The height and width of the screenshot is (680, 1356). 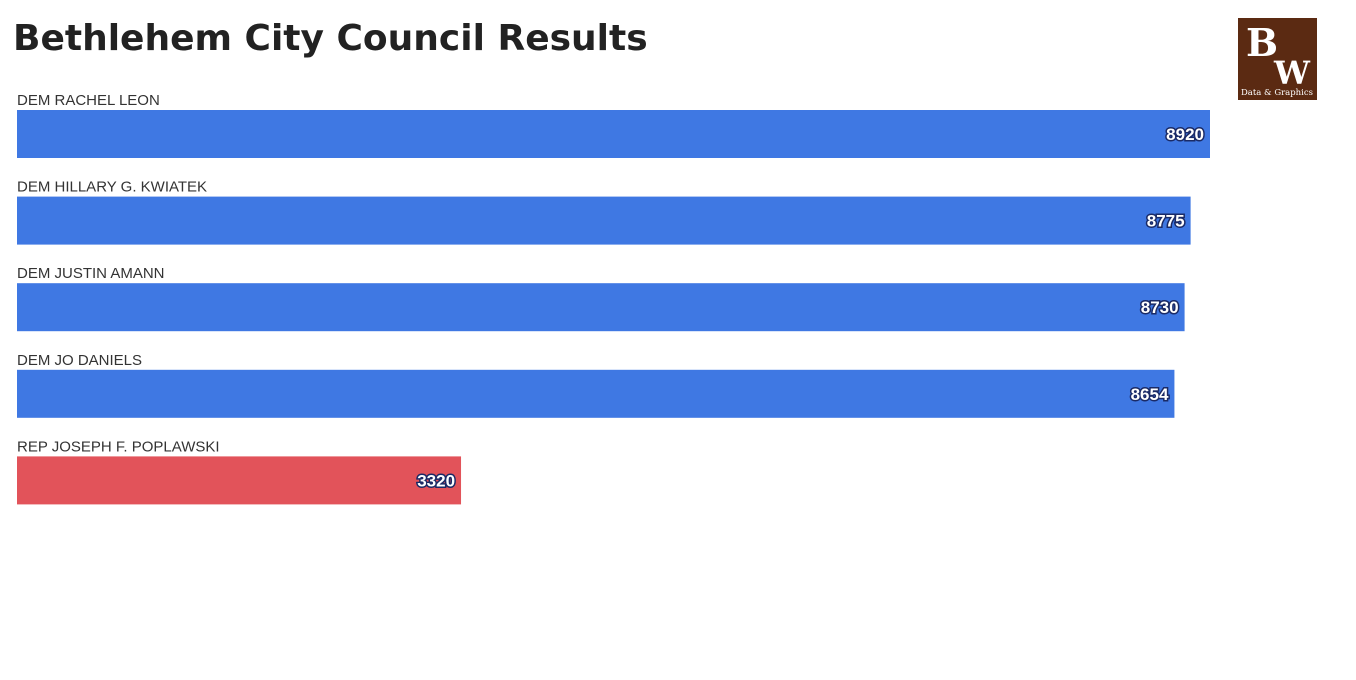 I want to click on category-label: DEM JUSTIN AMANN, so click(x=91, y=273).